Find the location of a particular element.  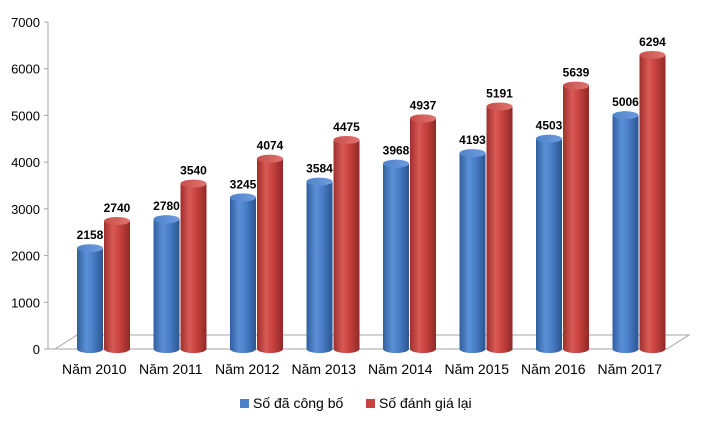

data-label: 6294 is located at coordinates (652, 42).